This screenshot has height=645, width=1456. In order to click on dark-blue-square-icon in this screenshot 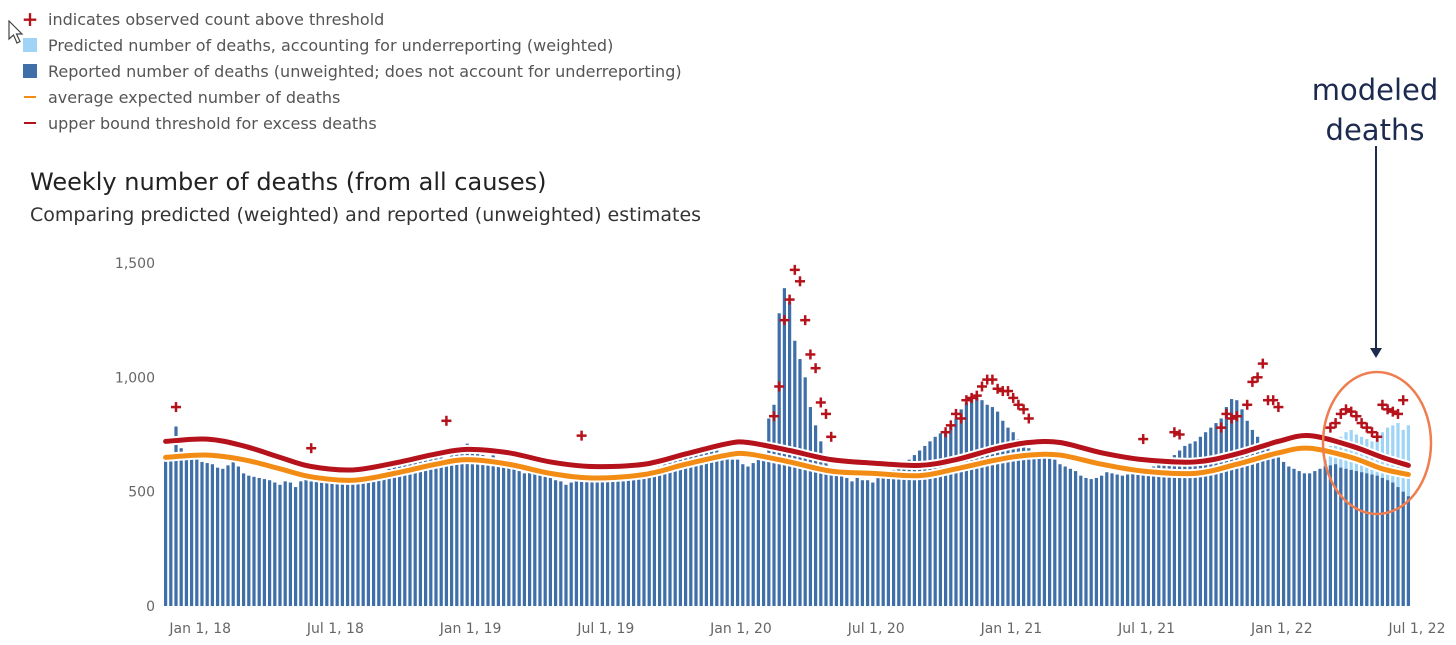, I will do `click(30, 71)`.